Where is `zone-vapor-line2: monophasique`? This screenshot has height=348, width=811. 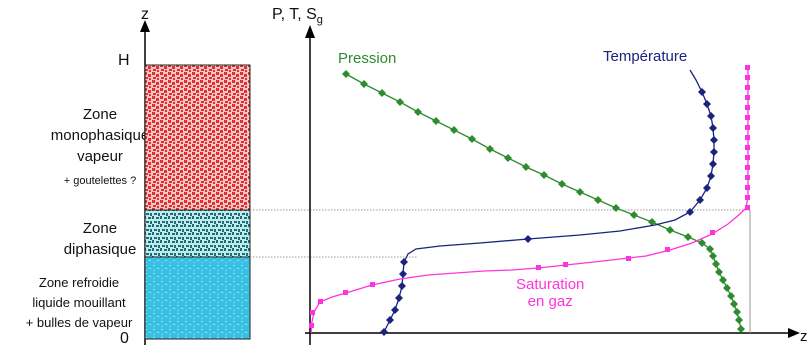
zone-vapor-line2: monophasique is located at coordinates (100, 135).